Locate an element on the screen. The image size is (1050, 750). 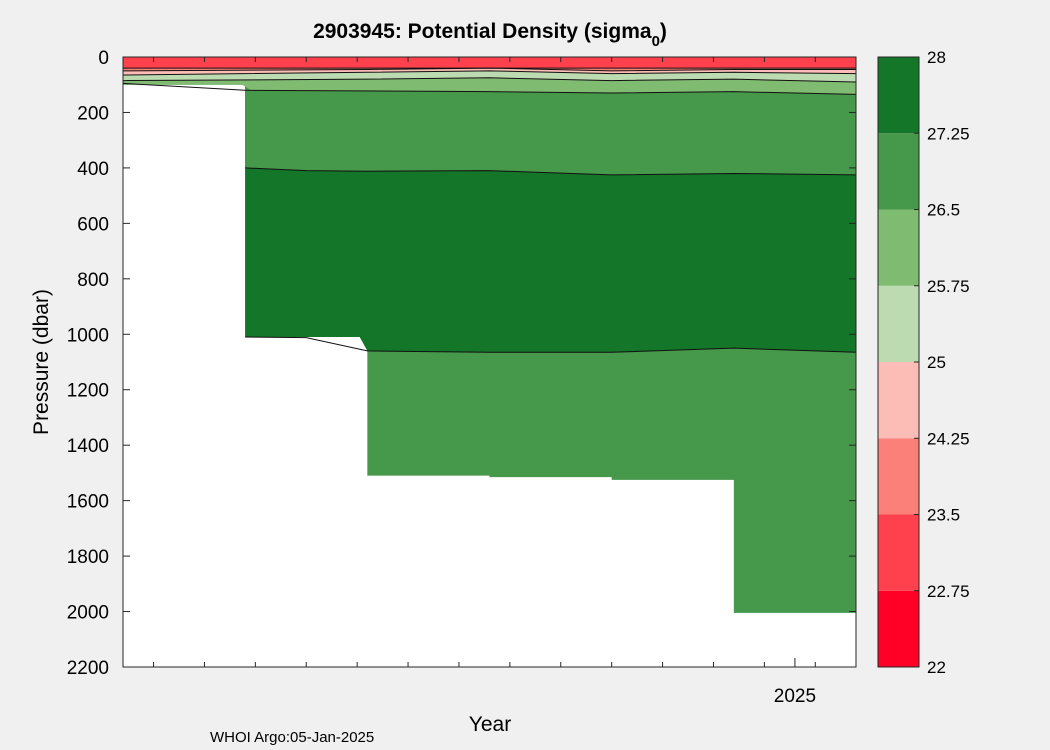
chart-title-subscript: 0 is located at coordinates (656, 41).